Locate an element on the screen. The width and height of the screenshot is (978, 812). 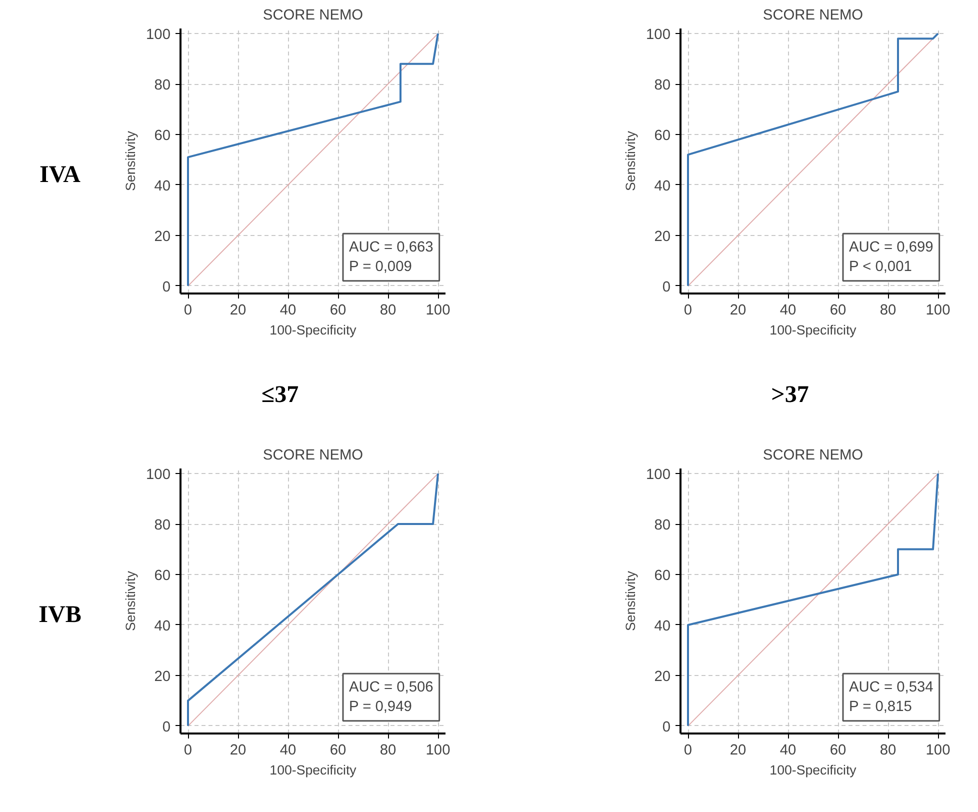
annotation: AUC = 0,663 is located at coordinates (391, 248).